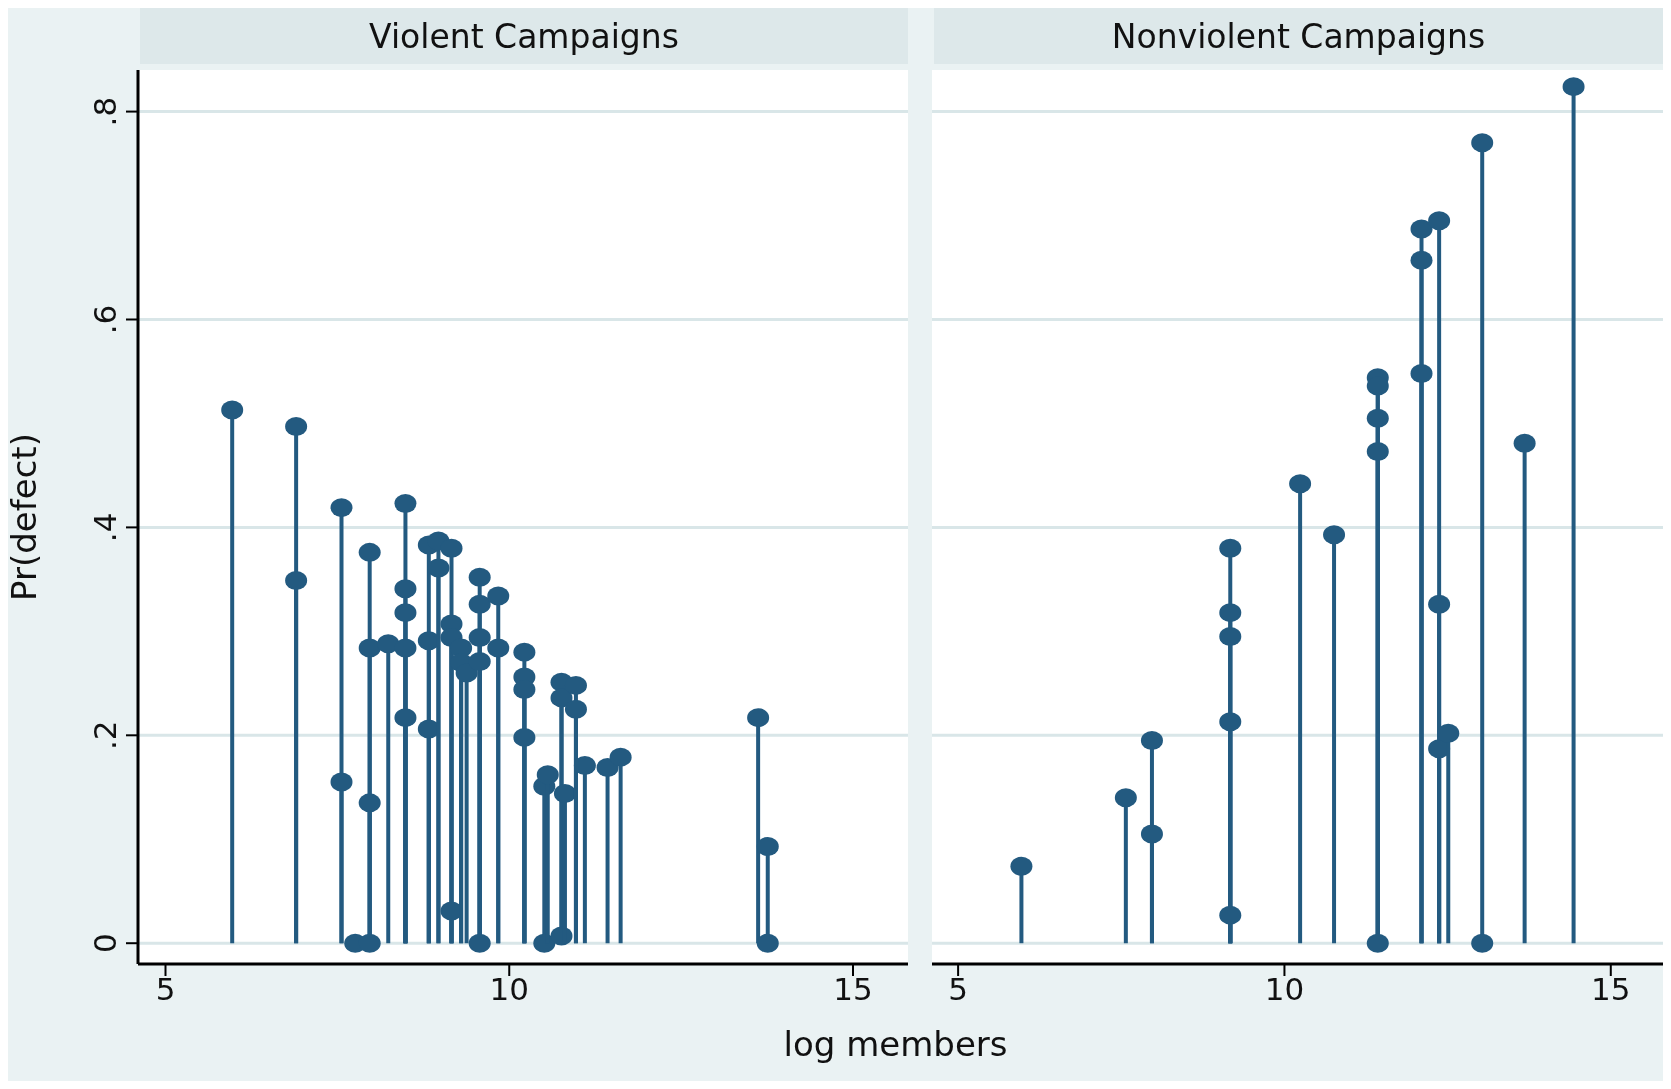 The width and height of the screenshot is (1671, 1089). Describe the element at coordinates (105, 319) in the screenshot. I see `y-tick-label: .6` at that location.